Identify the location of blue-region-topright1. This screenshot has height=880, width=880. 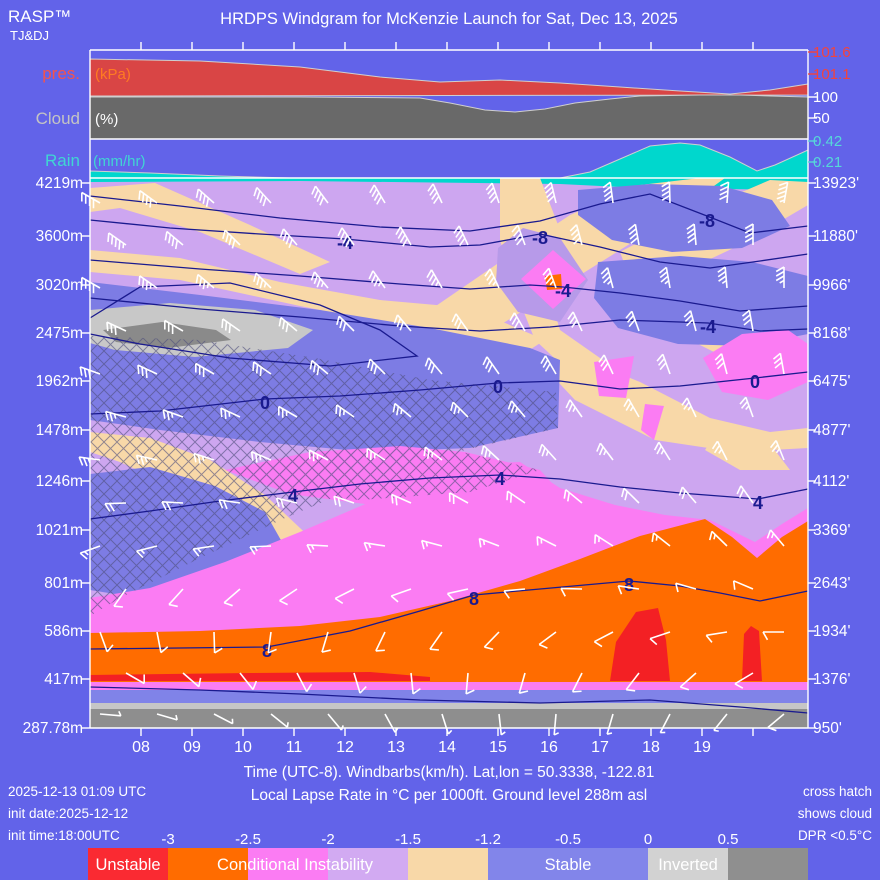
(684, 218).